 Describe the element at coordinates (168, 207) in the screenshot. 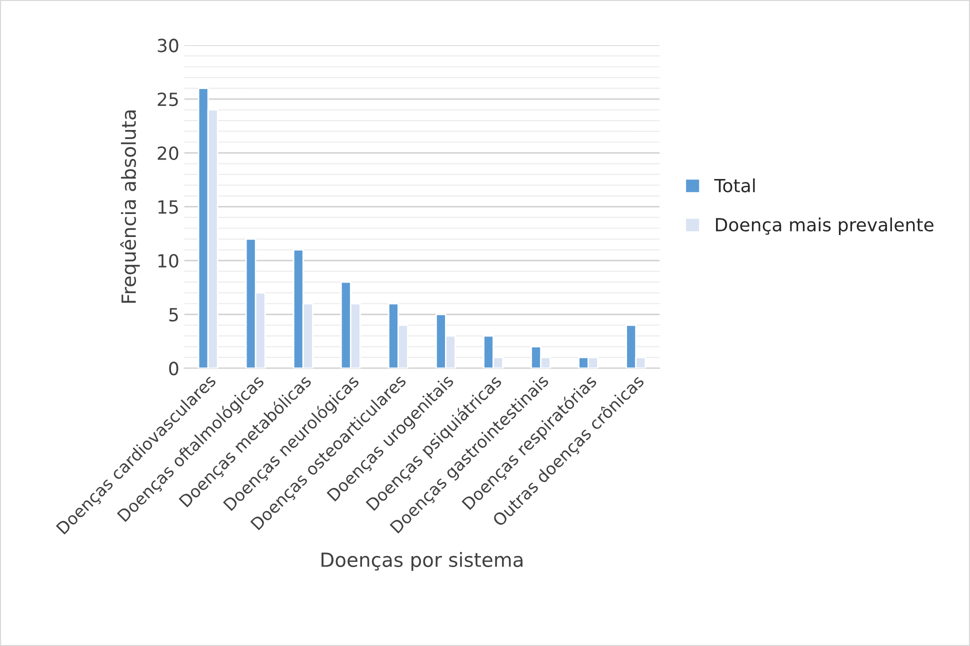

I see `y-tick-label: 15` at that location.